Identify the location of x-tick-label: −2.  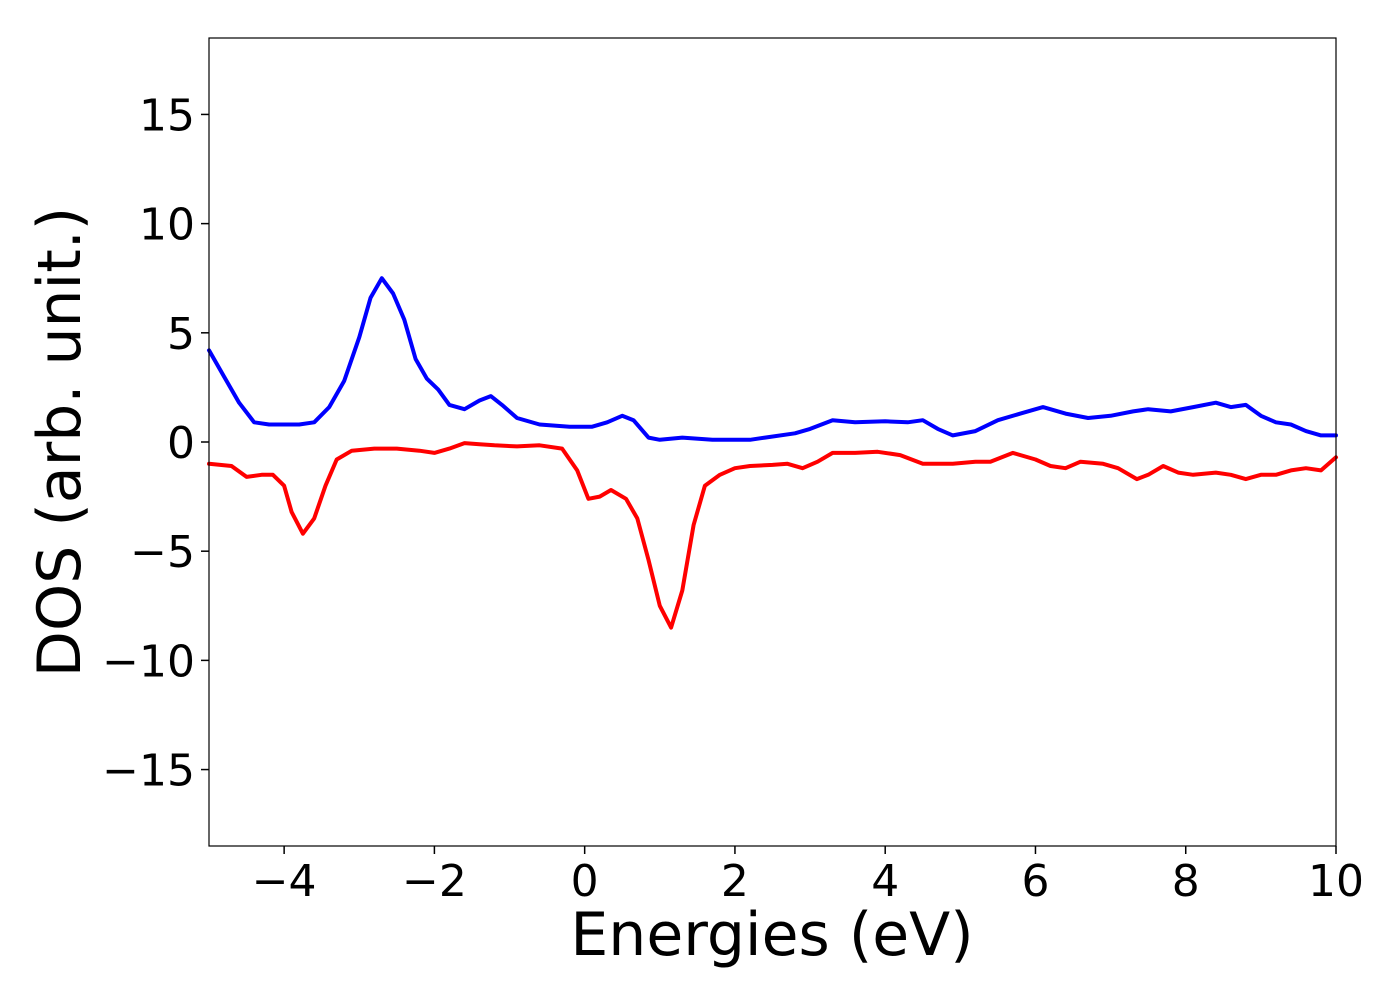
(434, 881).